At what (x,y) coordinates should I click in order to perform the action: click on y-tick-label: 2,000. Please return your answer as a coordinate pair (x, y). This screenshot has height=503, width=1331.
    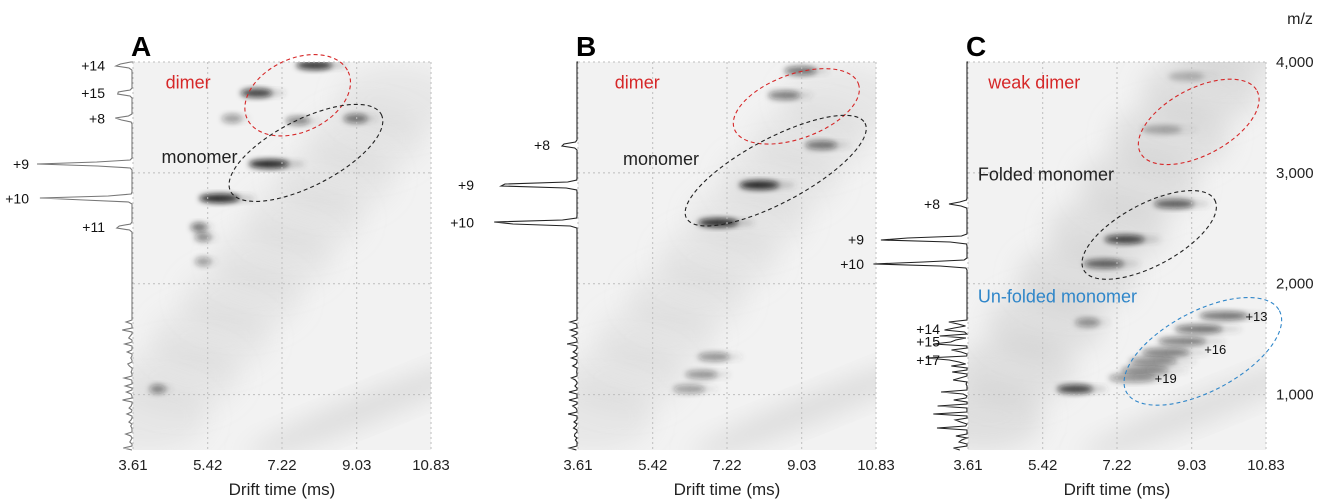
    Looking at the image, I should click on (1295, 284).